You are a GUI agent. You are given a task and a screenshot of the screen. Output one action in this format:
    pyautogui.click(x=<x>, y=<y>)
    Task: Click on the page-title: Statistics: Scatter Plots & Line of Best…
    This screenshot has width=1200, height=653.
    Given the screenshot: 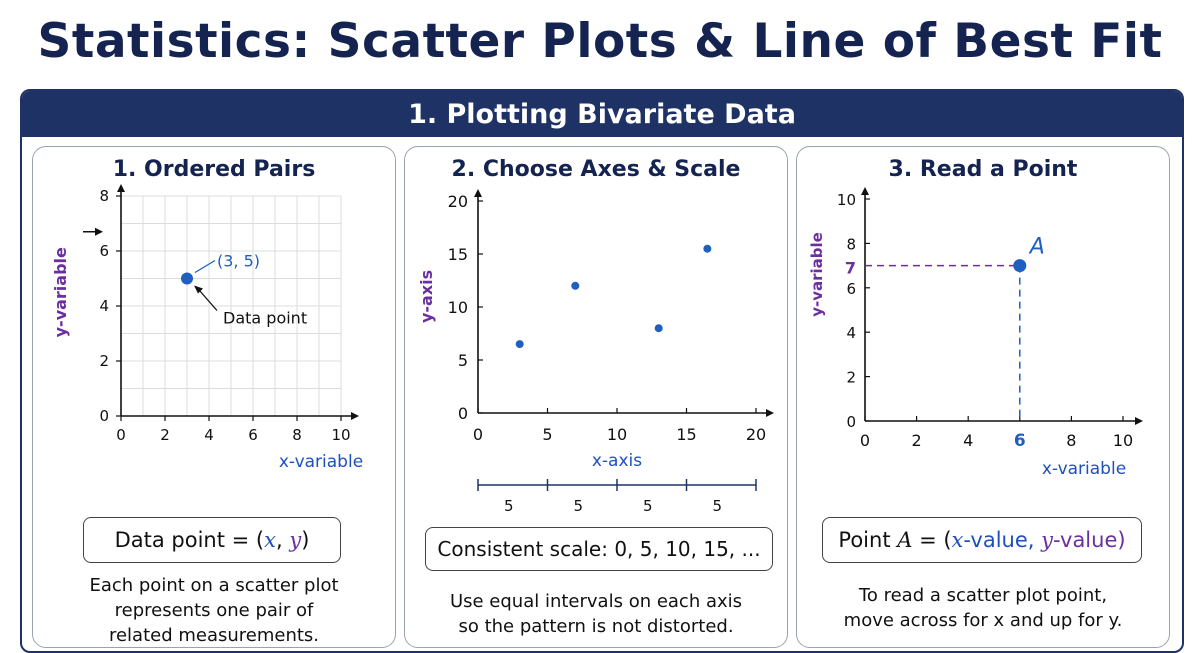 What is the action you would take?
    pyautogui.click(x=600, y=41)
    